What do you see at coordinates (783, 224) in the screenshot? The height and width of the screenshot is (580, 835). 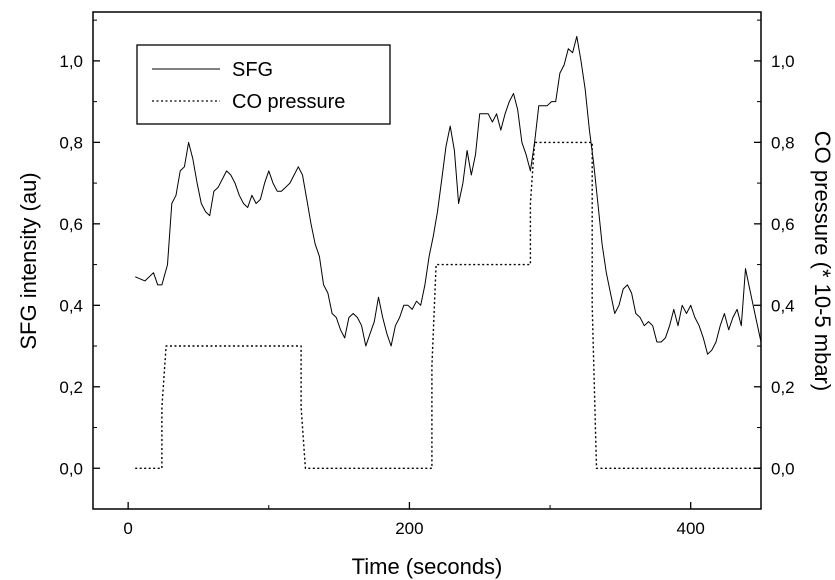 I see `y2-tick-label: 0,6` at bounding box center [783, 224].